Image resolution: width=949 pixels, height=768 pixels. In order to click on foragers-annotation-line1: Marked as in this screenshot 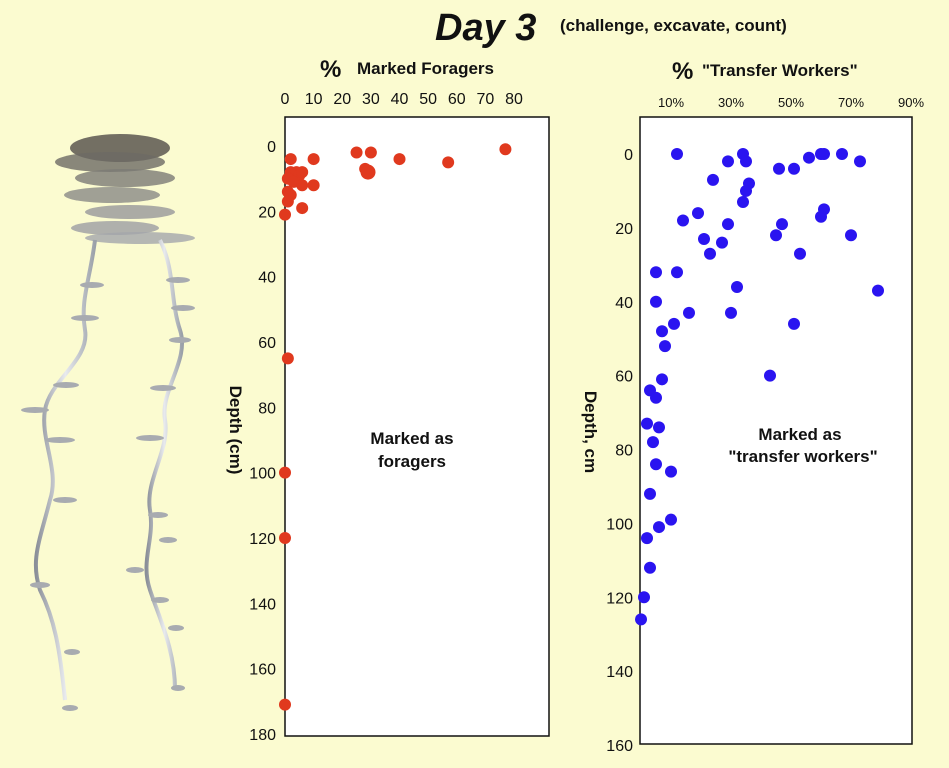, I will do `click(411, 438)`.